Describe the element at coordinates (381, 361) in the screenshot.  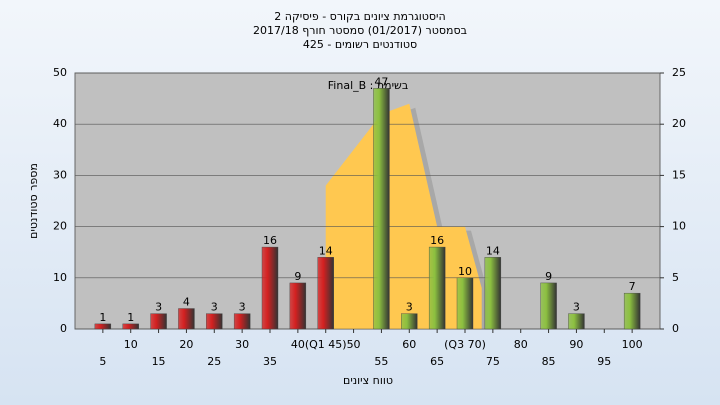
I see `x-tick-label: 55` at that location.